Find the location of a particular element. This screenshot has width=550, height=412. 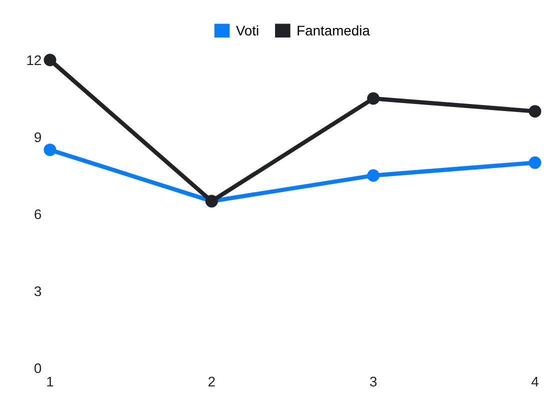

y-tick-label: 9 is located at coordinates (38, 137).